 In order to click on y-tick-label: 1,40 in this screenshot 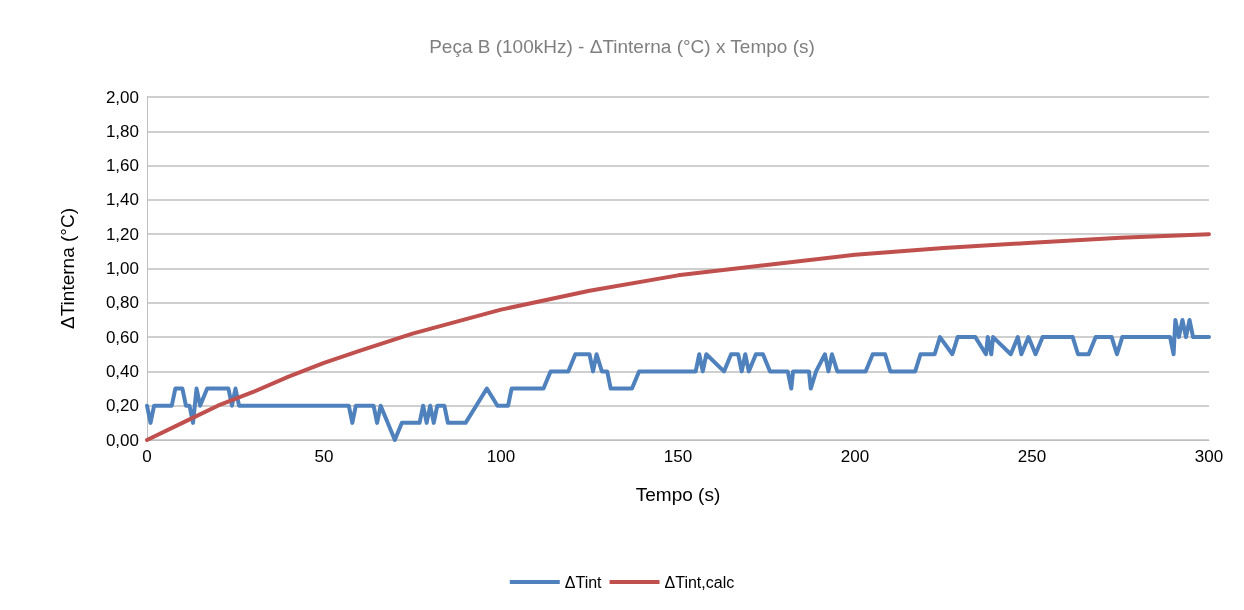, I will do `click(122, 200)`.